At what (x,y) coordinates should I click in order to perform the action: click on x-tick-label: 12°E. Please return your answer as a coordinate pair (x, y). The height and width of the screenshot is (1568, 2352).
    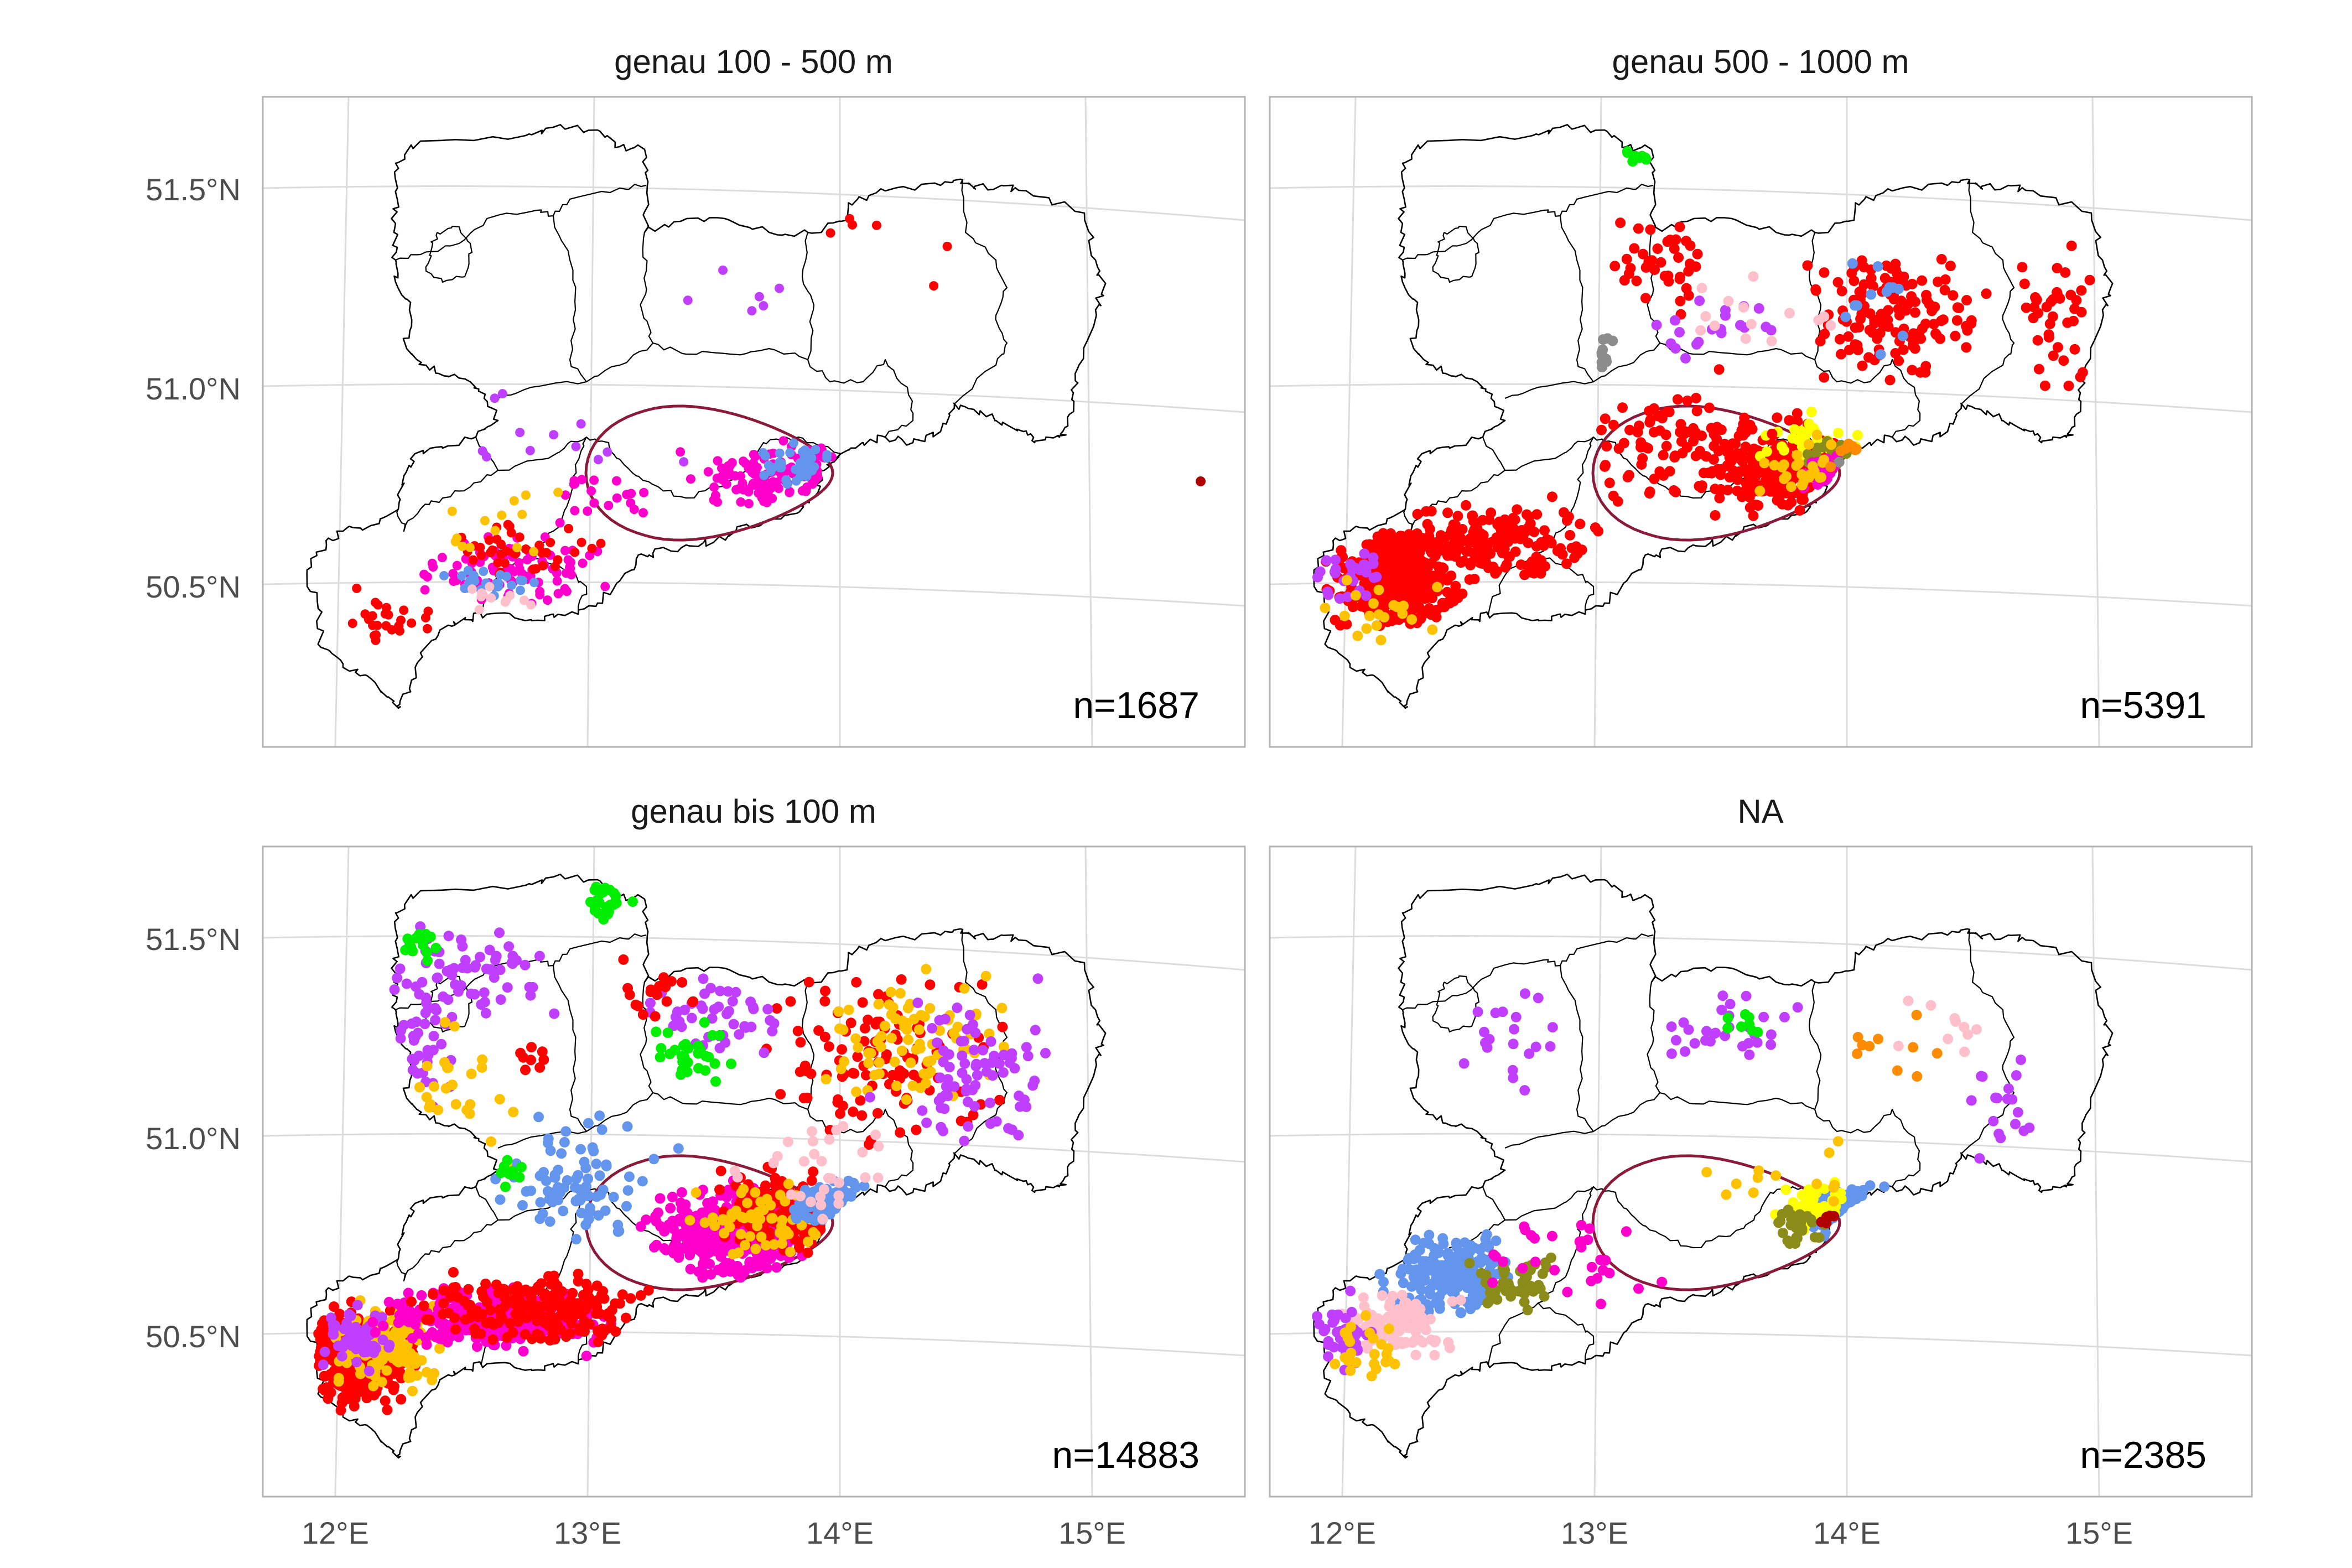
    Looking at the image, I should click on (1343, 1533).